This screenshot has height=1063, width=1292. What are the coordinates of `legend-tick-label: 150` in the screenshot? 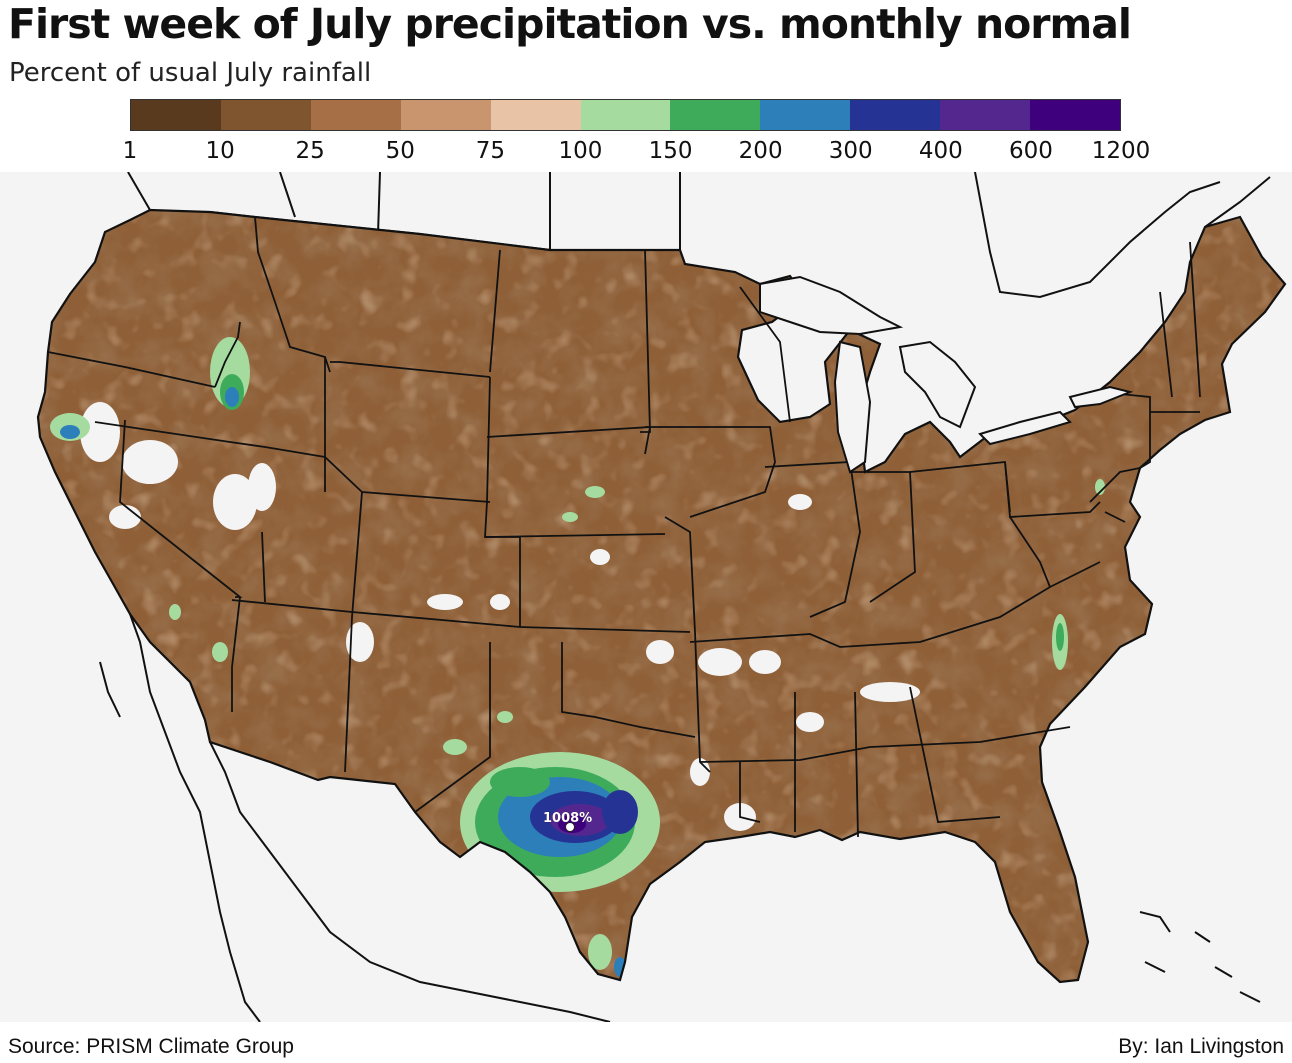 It's located at (670, 151).